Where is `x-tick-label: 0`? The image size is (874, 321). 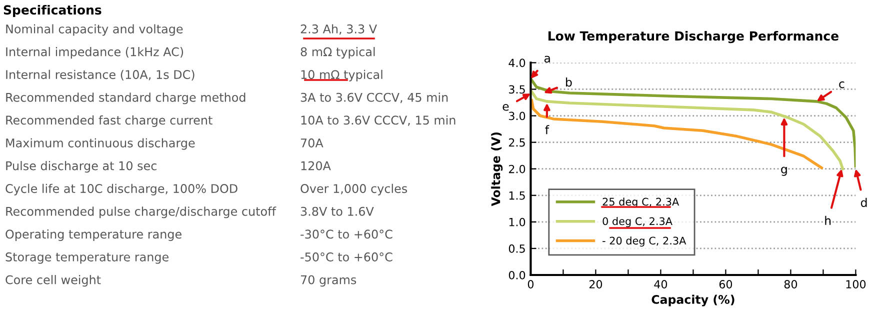 x-tick-label: 0 is located at coordinates (531, 284).